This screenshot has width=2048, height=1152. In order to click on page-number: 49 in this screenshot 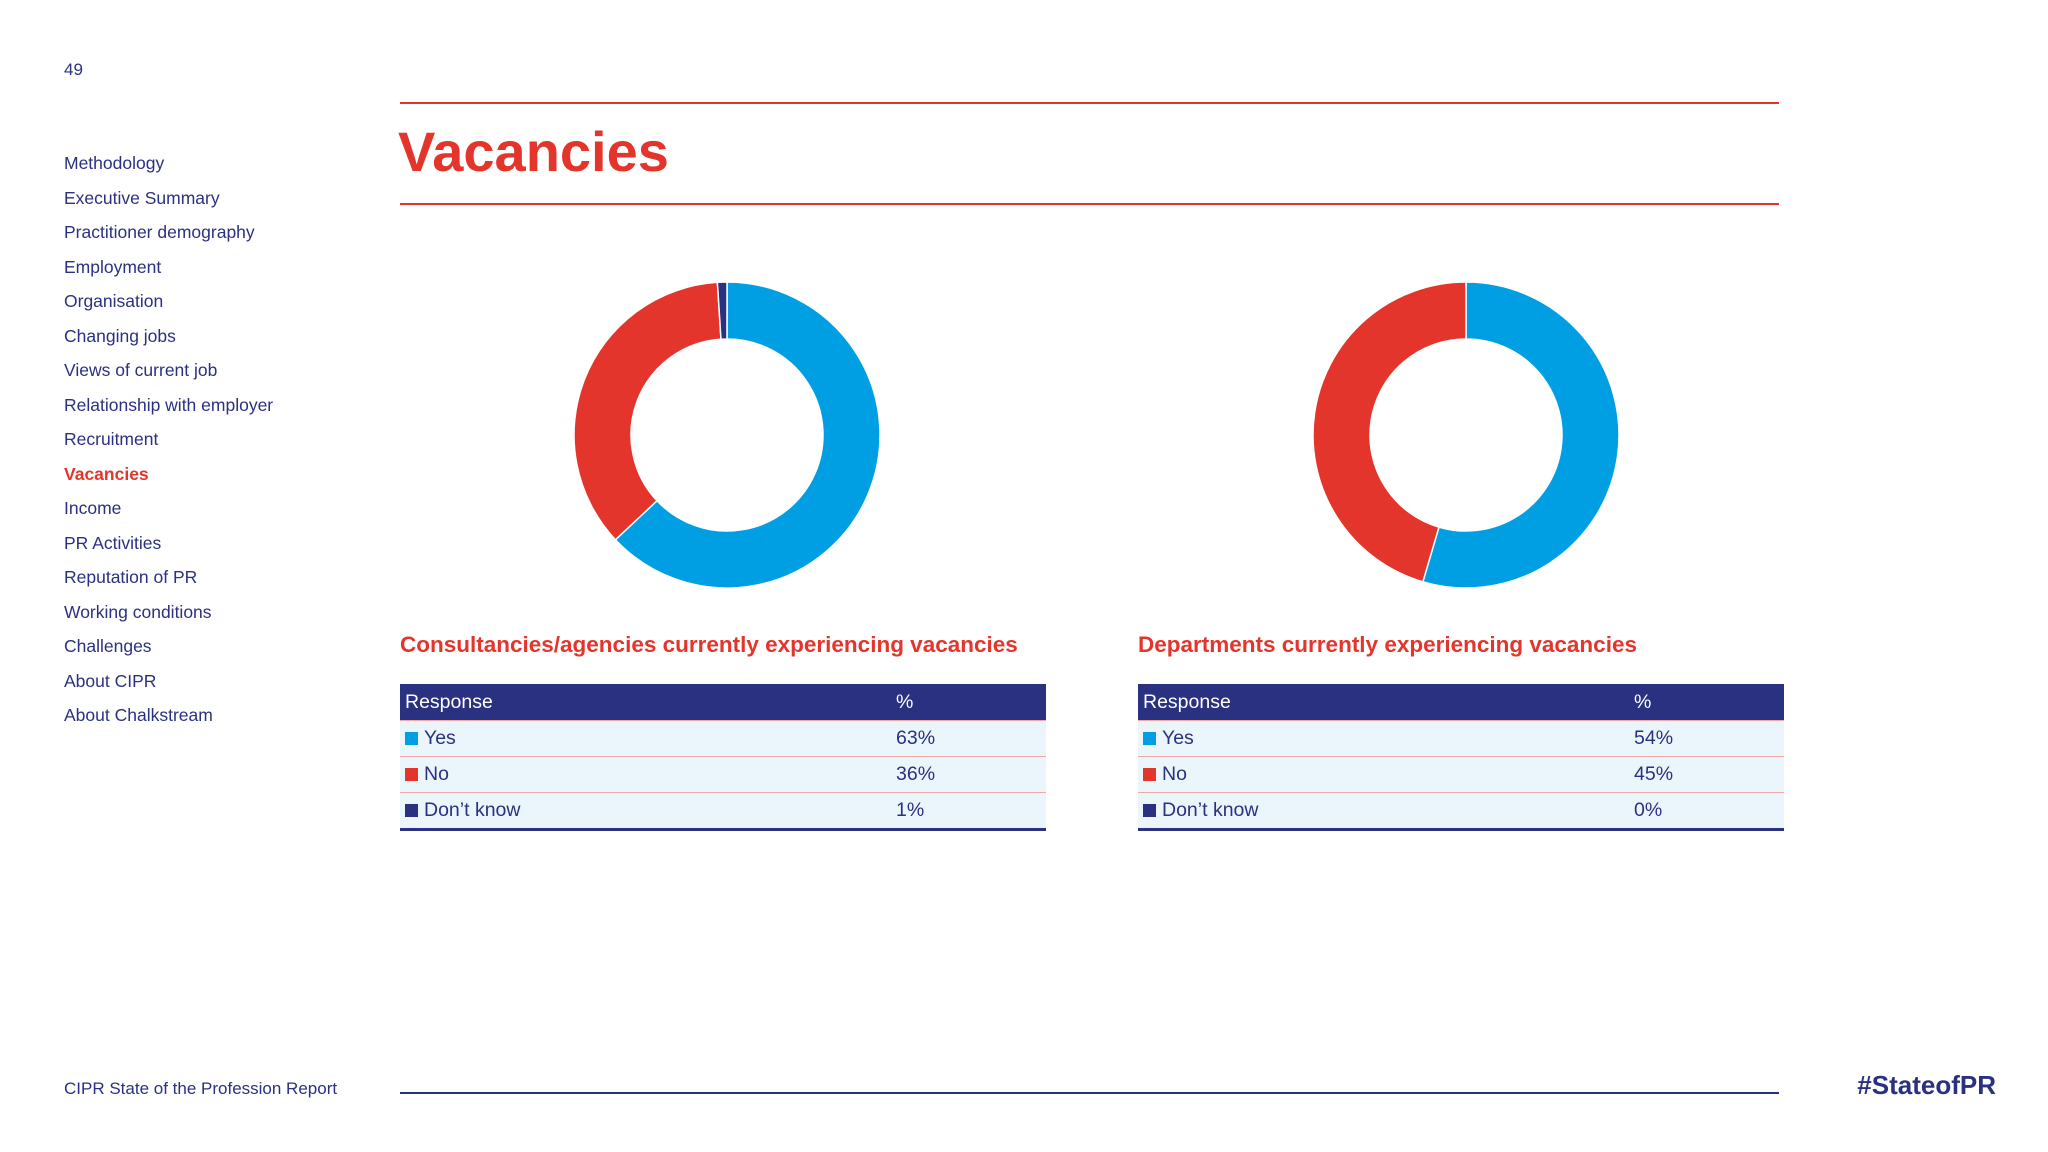, I will do `click(73, 69)`.